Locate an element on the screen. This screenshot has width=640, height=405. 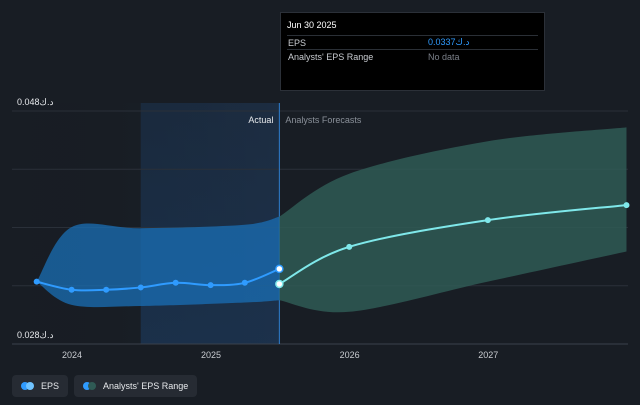
x-tick-label-2027: 2027 is located at coordinates (488, 355).